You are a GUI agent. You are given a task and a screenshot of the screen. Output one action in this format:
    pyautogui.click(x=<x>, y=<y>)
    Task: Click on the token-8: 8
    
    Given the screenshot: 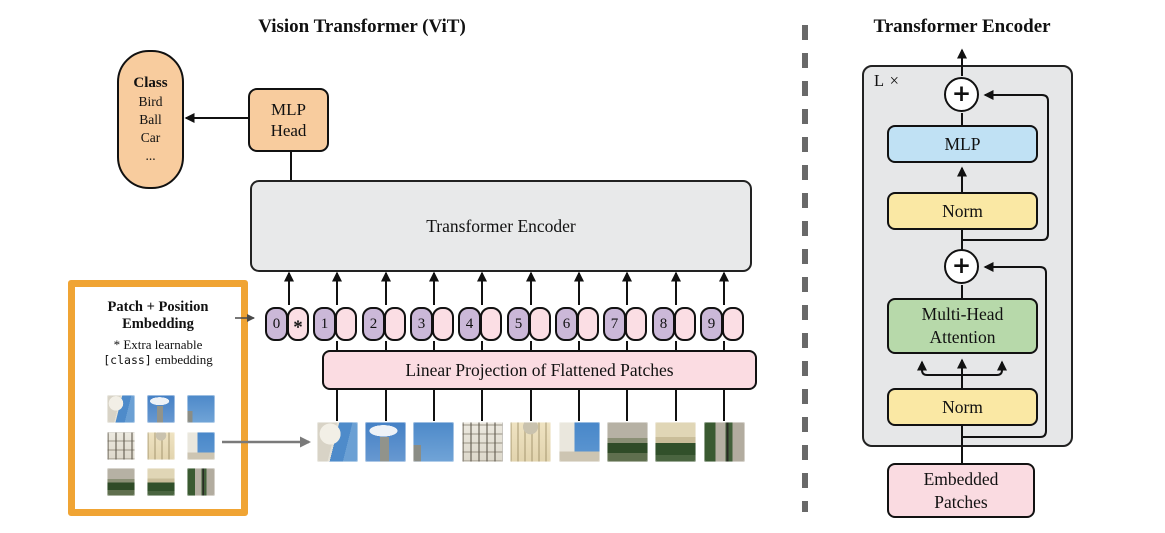 What is the action you would take?
    pyautogui.click(x=674, y=324)
    